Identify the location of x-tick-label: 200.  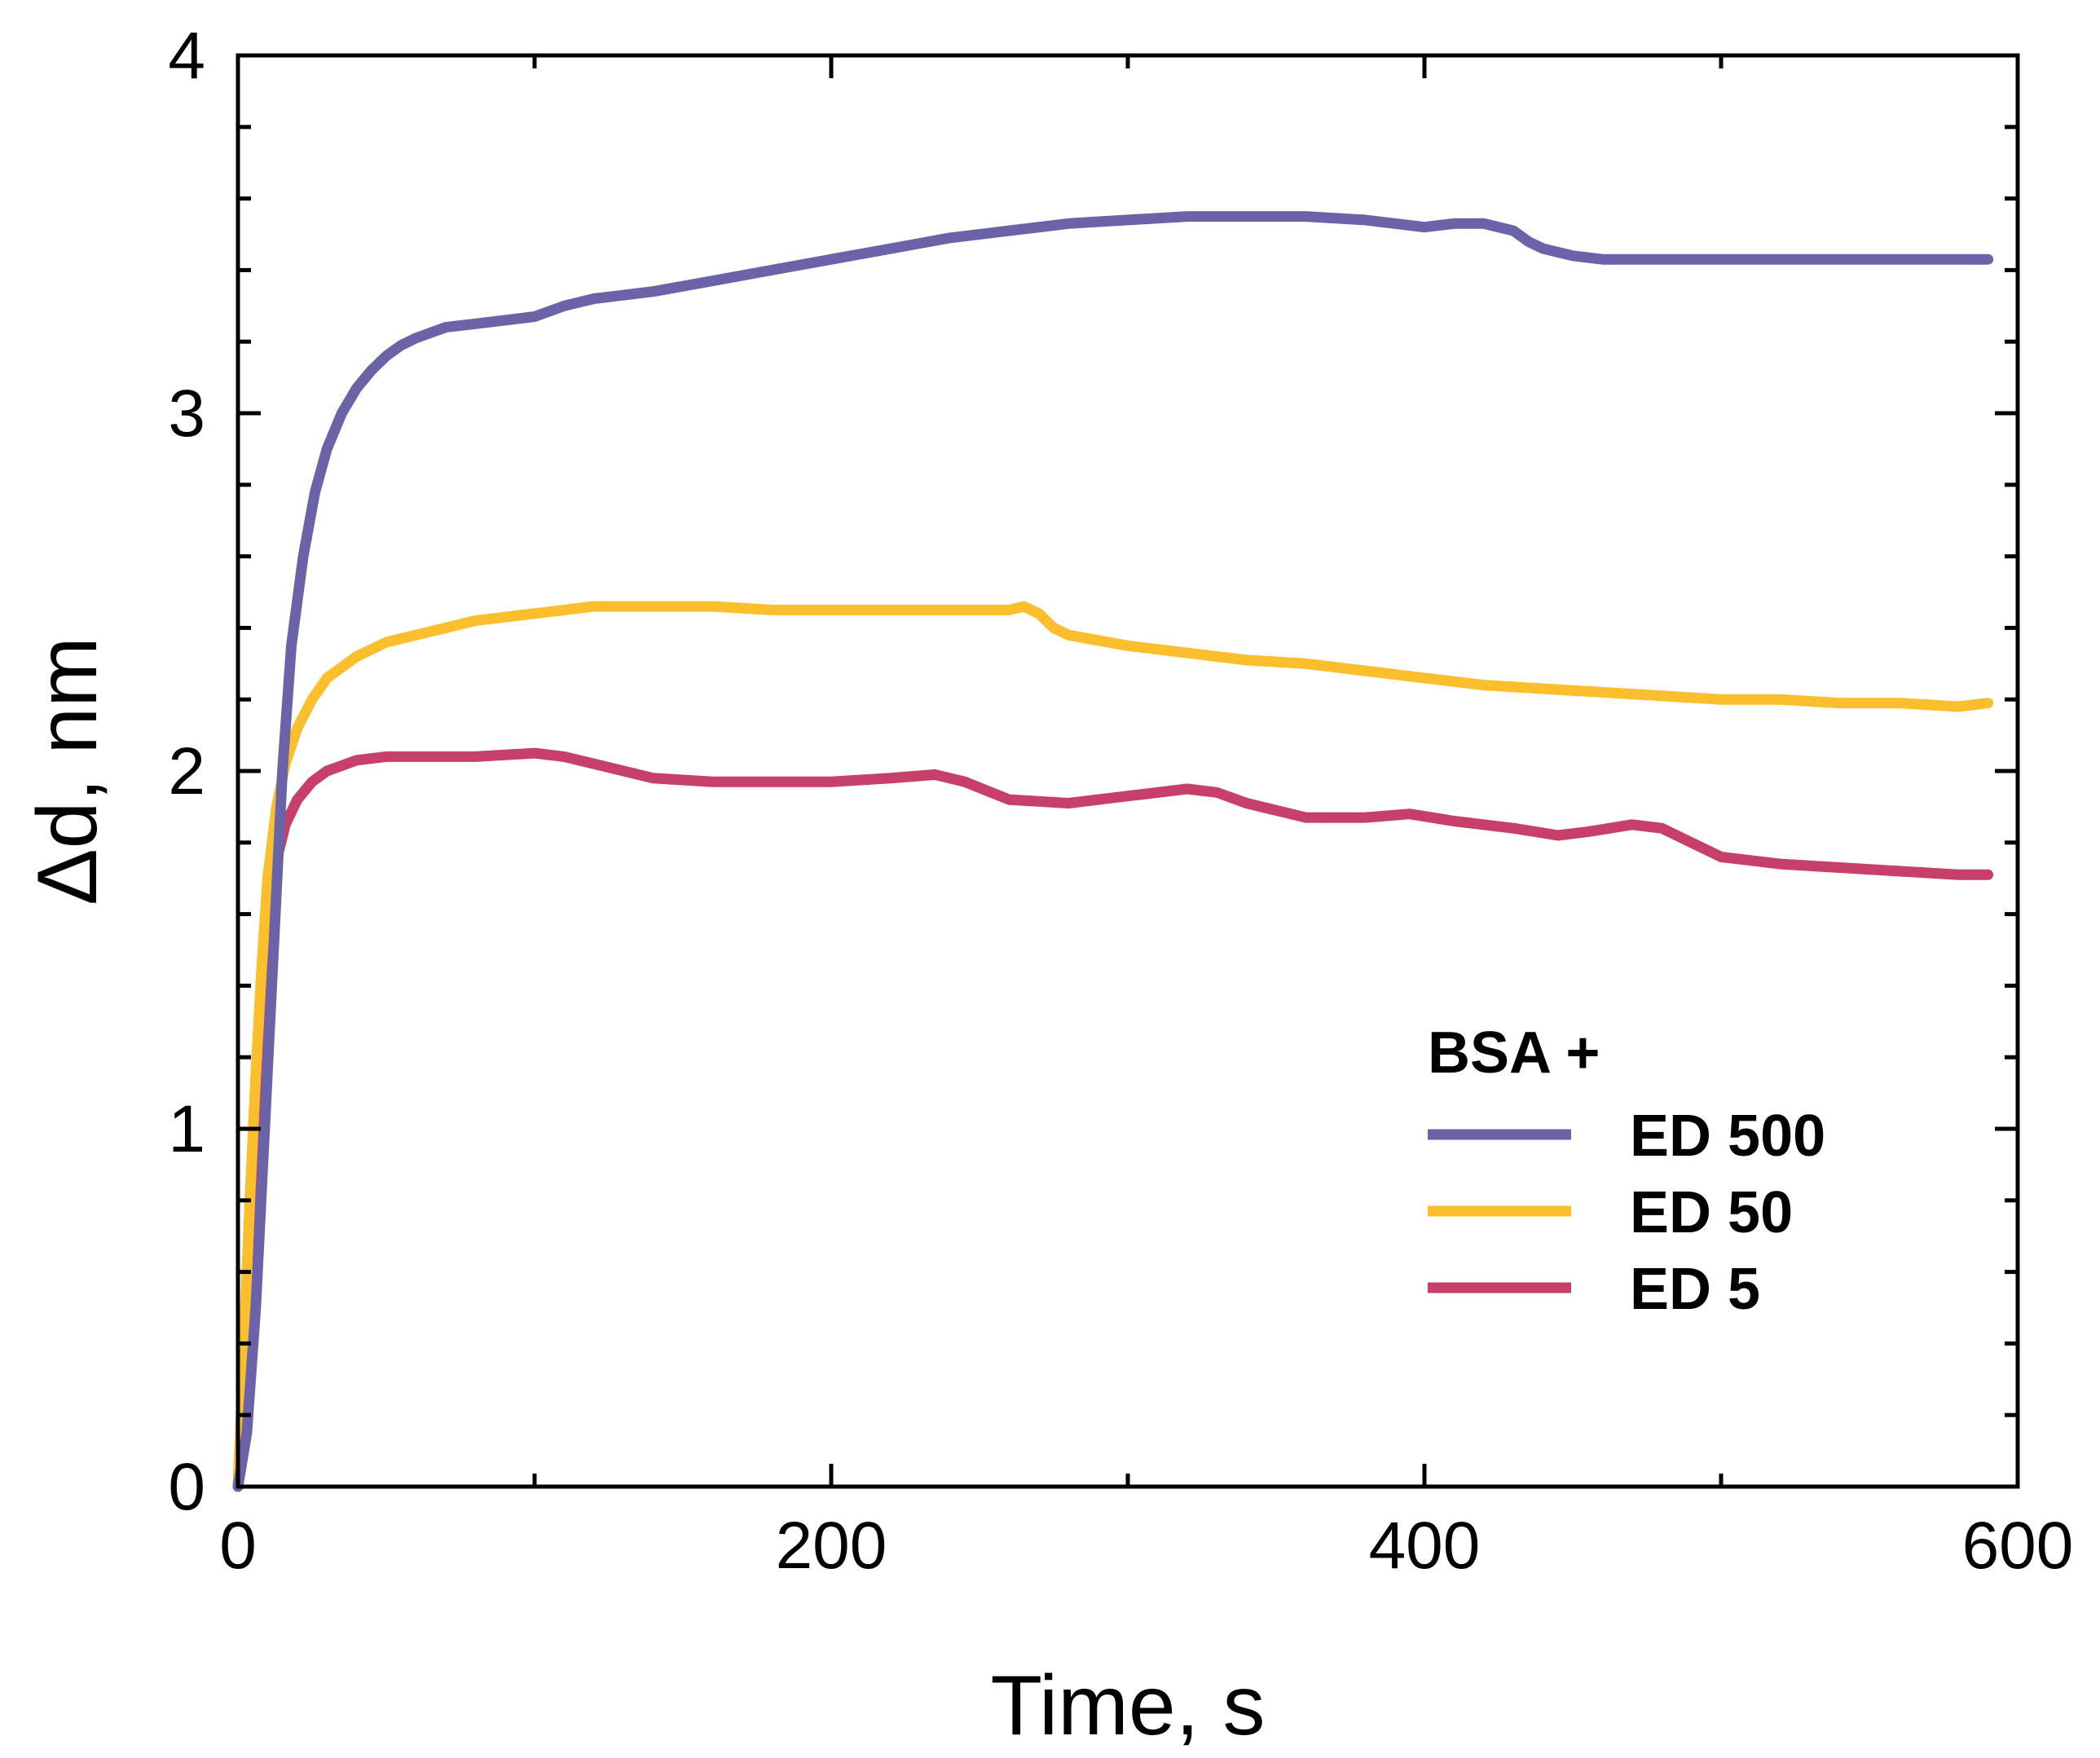
(831, 1546).